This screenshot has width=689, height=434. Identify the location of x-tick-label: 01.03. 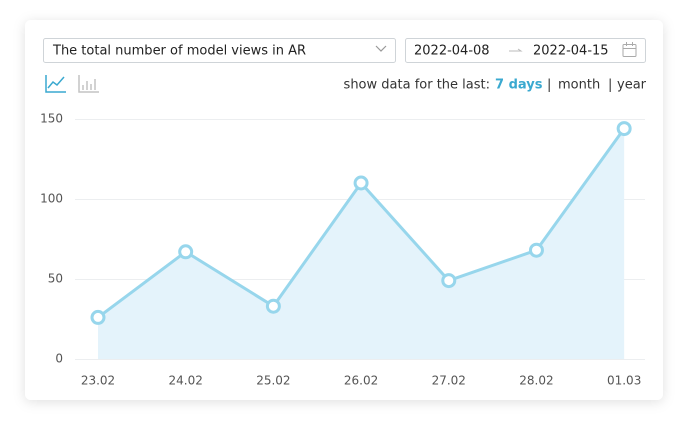
(624, 381).